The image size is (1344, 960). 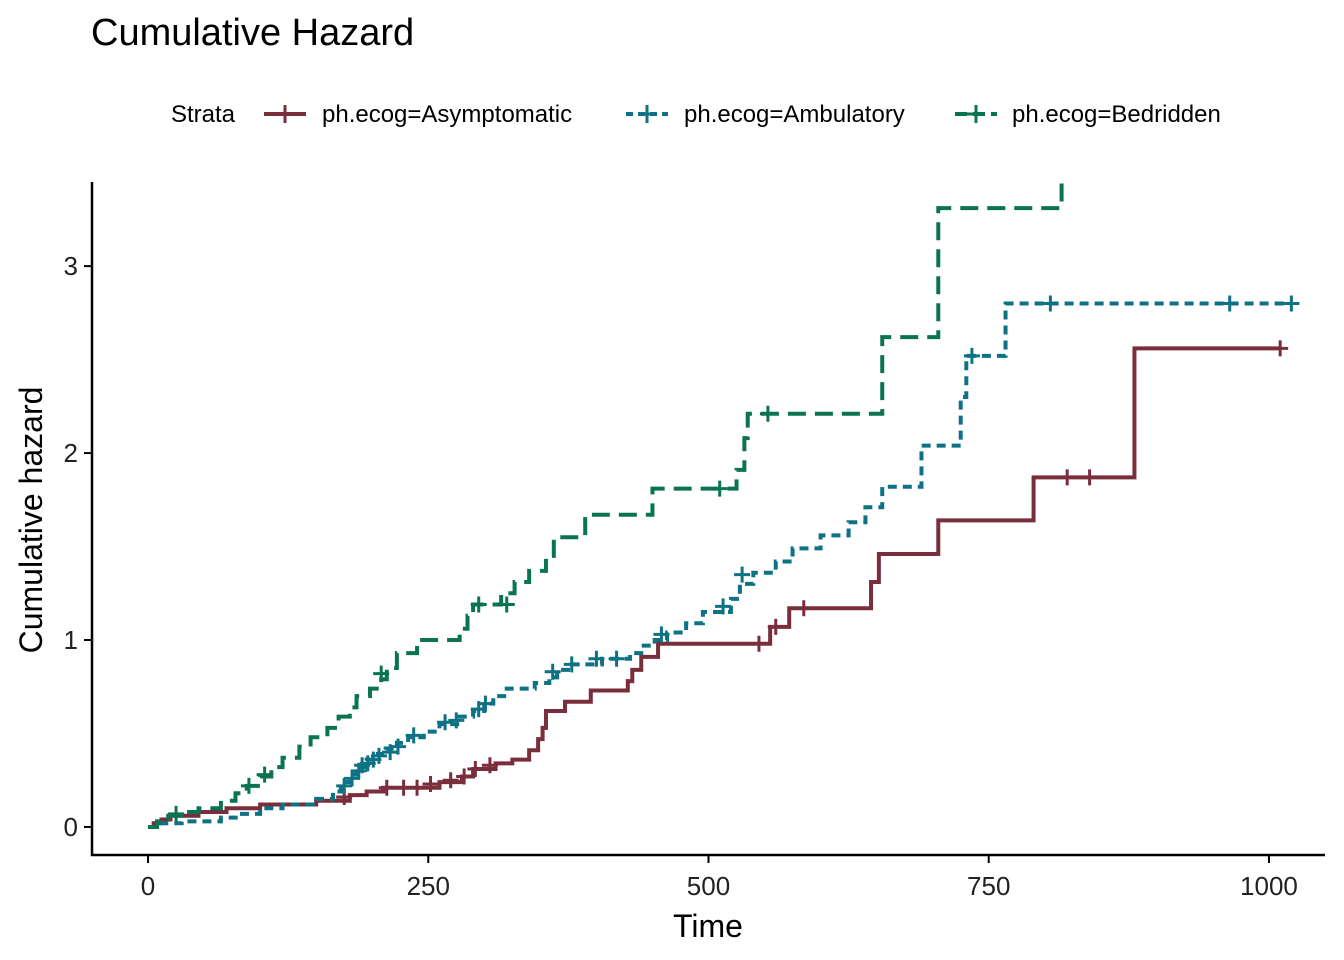 I want to click on x-tick-label: 0, so click(x=148, y=886).